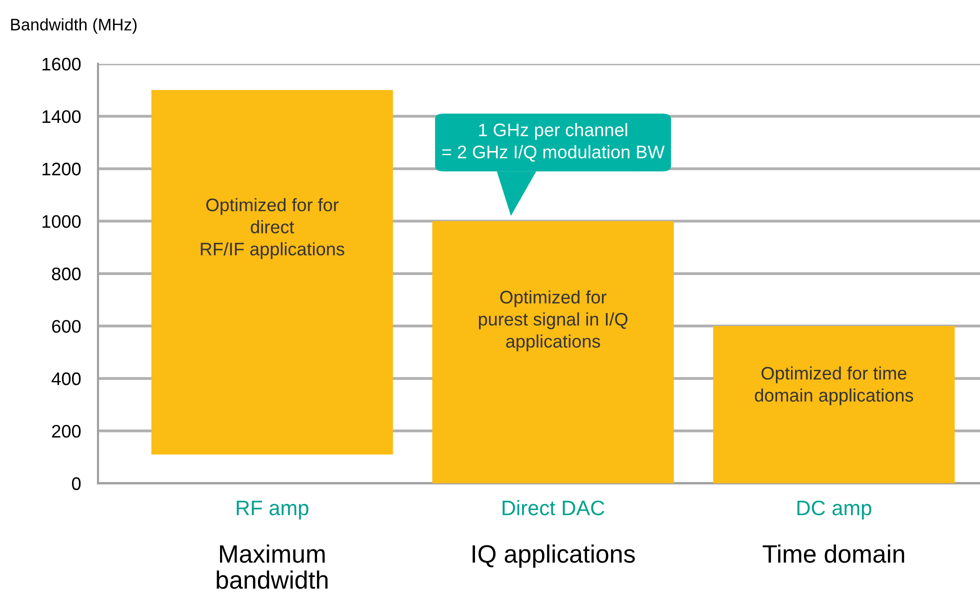 The image size is (980, 608). I want to click on text: Maximum bandwidth, so click(272, 566).